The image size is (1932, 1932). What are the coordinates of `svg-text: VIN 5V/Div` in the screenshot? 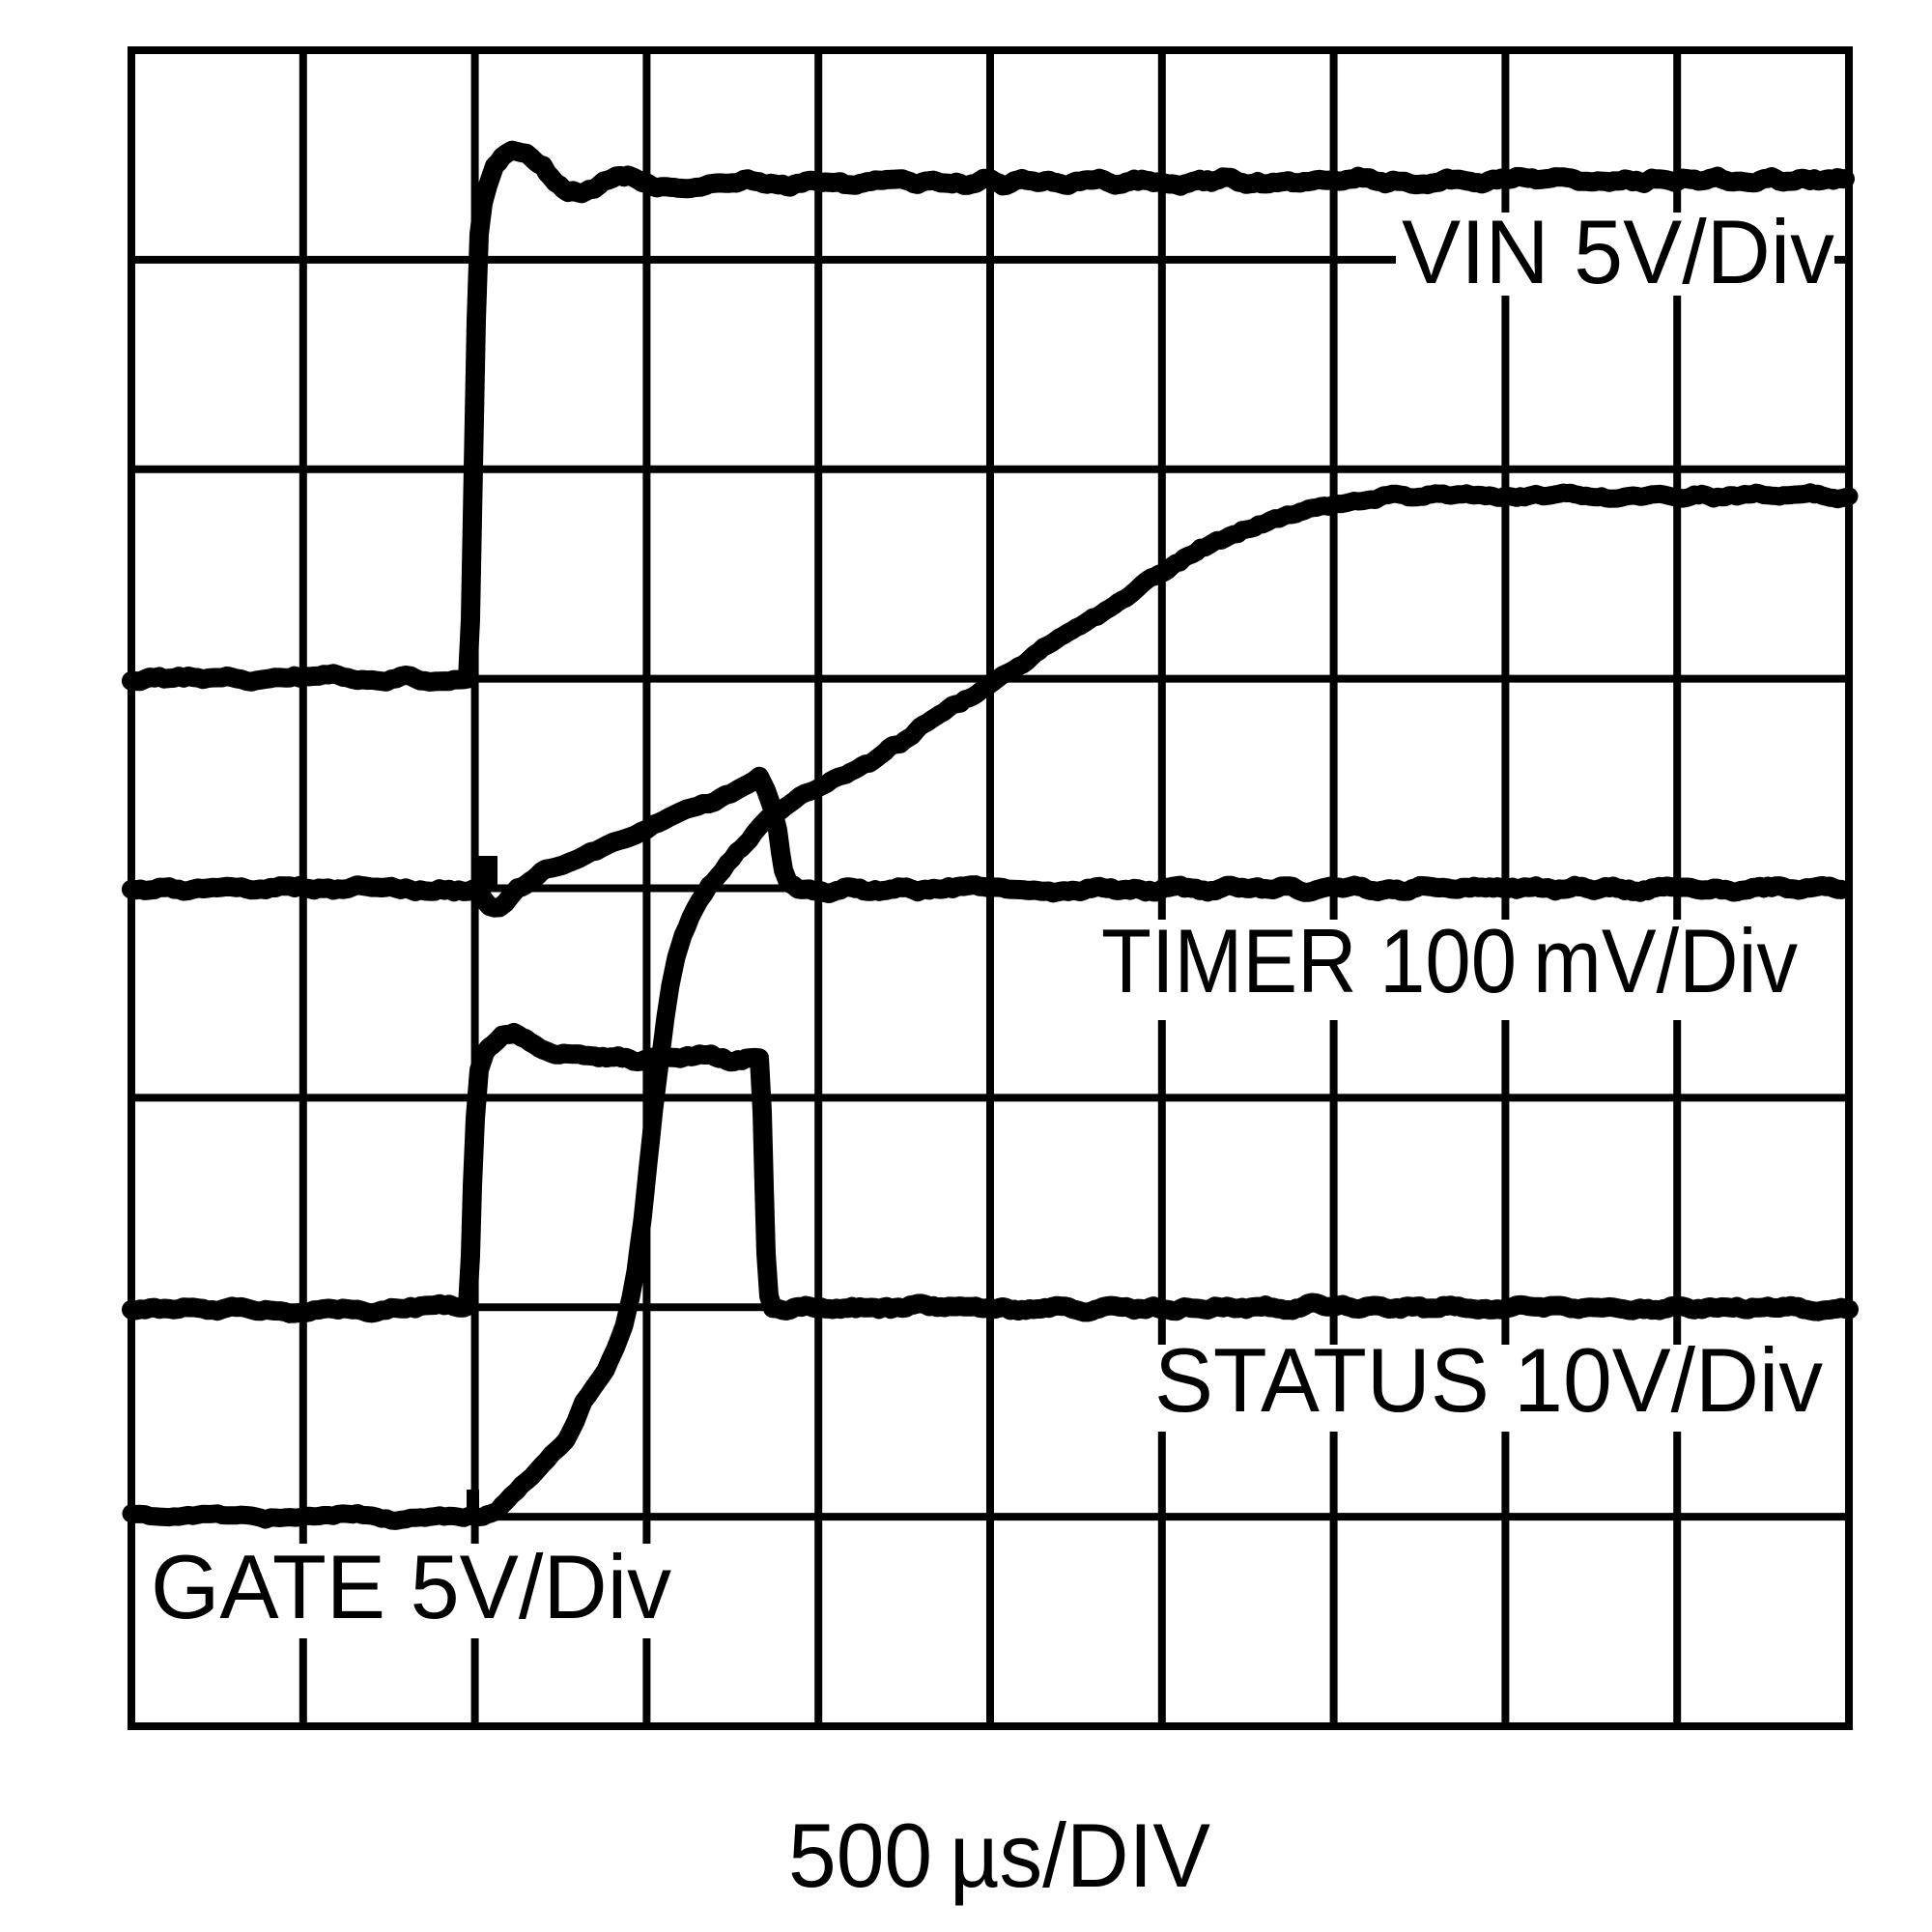 It's located at (1618, 252).